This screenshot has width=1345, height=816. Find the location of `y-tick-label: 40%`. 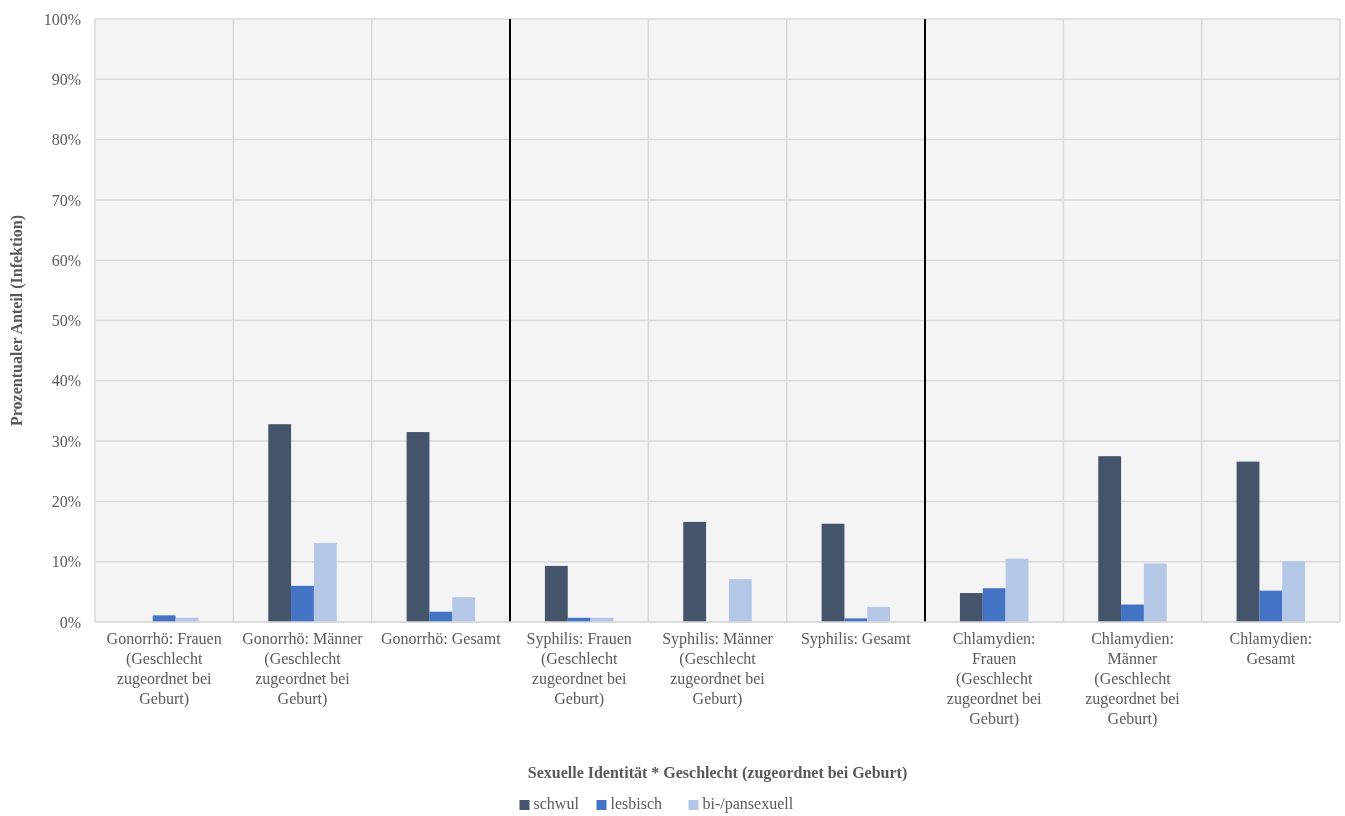

y-tick-label: 40% is located at coordinates (66, 381).